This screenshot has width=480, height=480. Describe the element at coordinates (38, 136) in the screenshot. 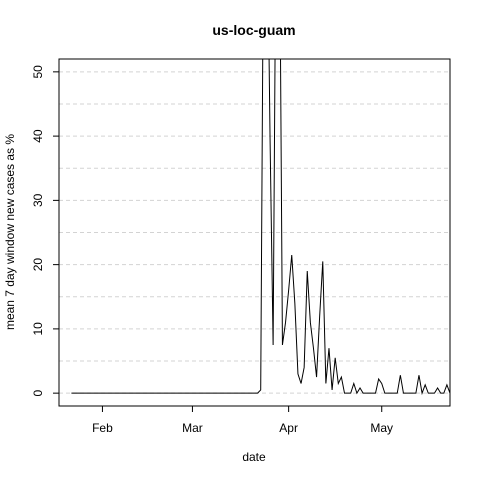

I see `y-tick-label-40: 40` at that location.